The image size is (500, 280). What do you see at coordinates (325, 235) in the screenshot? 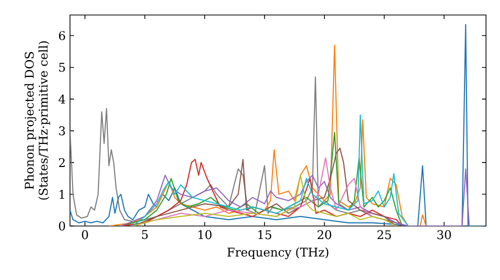
I see `x-tick-label: 20` at bounding box center [325, 235].